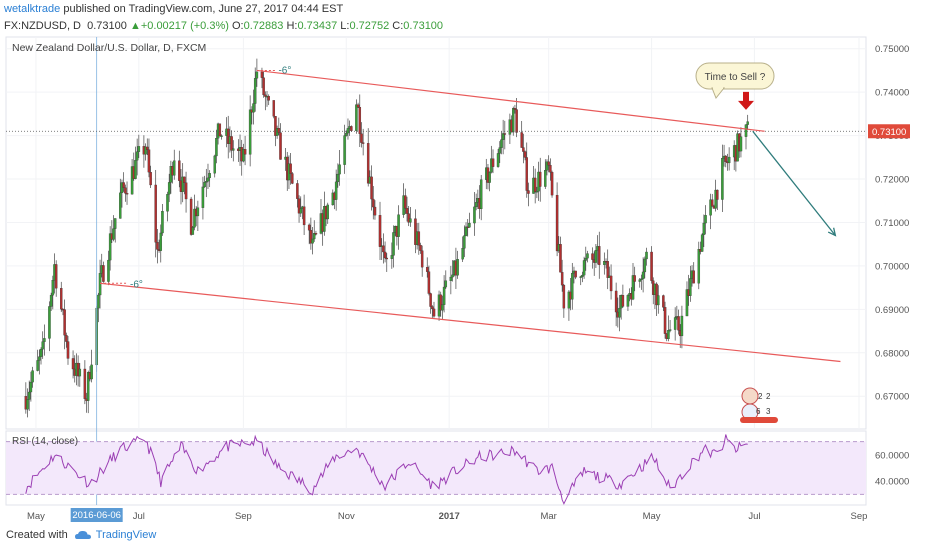  Describe the element at coordinates (317, 26) in the screenshot. I see `high-value: 0.73437` at that location.